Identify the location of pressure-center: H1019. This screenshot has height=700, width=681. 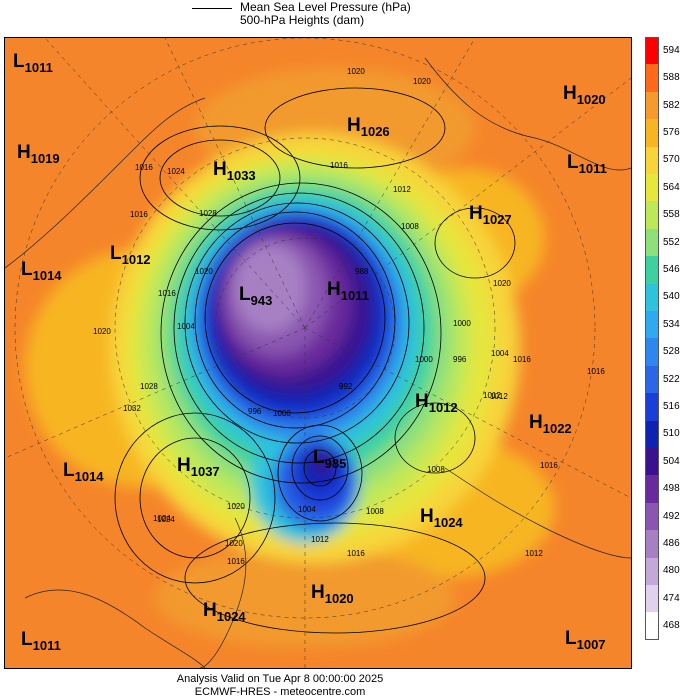
(38, 154).